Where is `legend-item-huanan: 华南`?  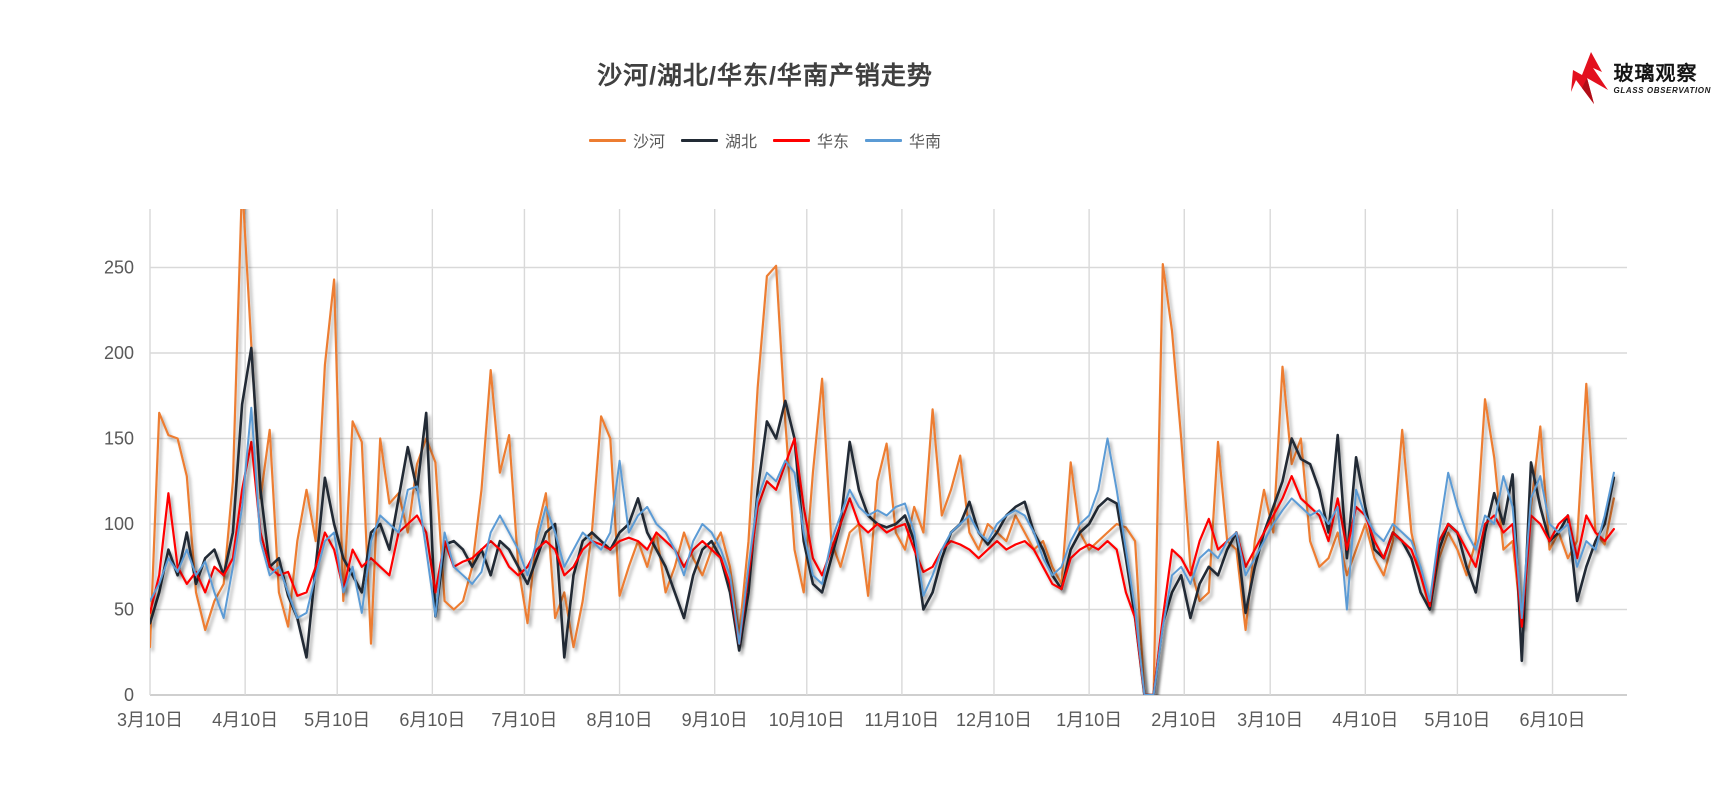
legend-item-huanan: 华南 is located at coordinates (903, 140).